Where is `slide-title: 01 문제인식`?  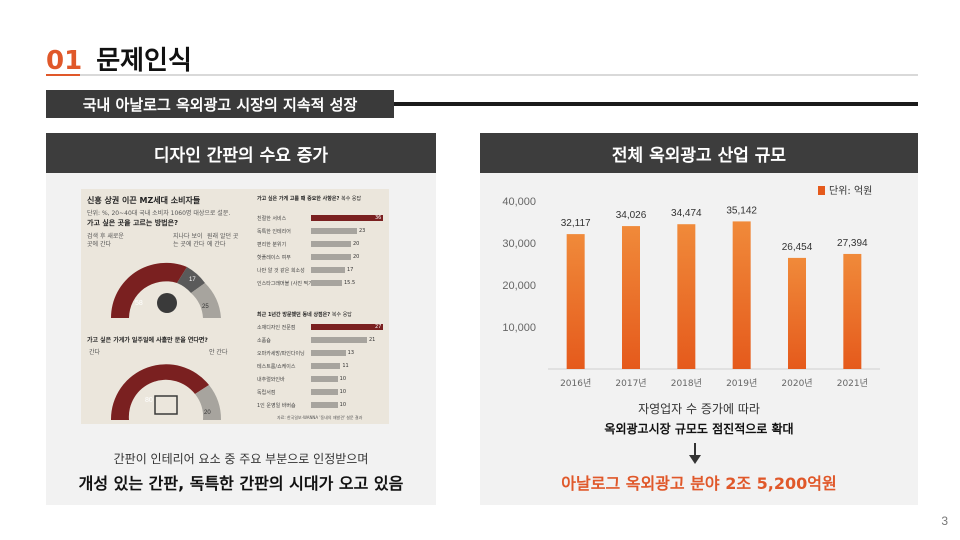 slide-title: 01 문제인식 is located at coordinates (119, 58).